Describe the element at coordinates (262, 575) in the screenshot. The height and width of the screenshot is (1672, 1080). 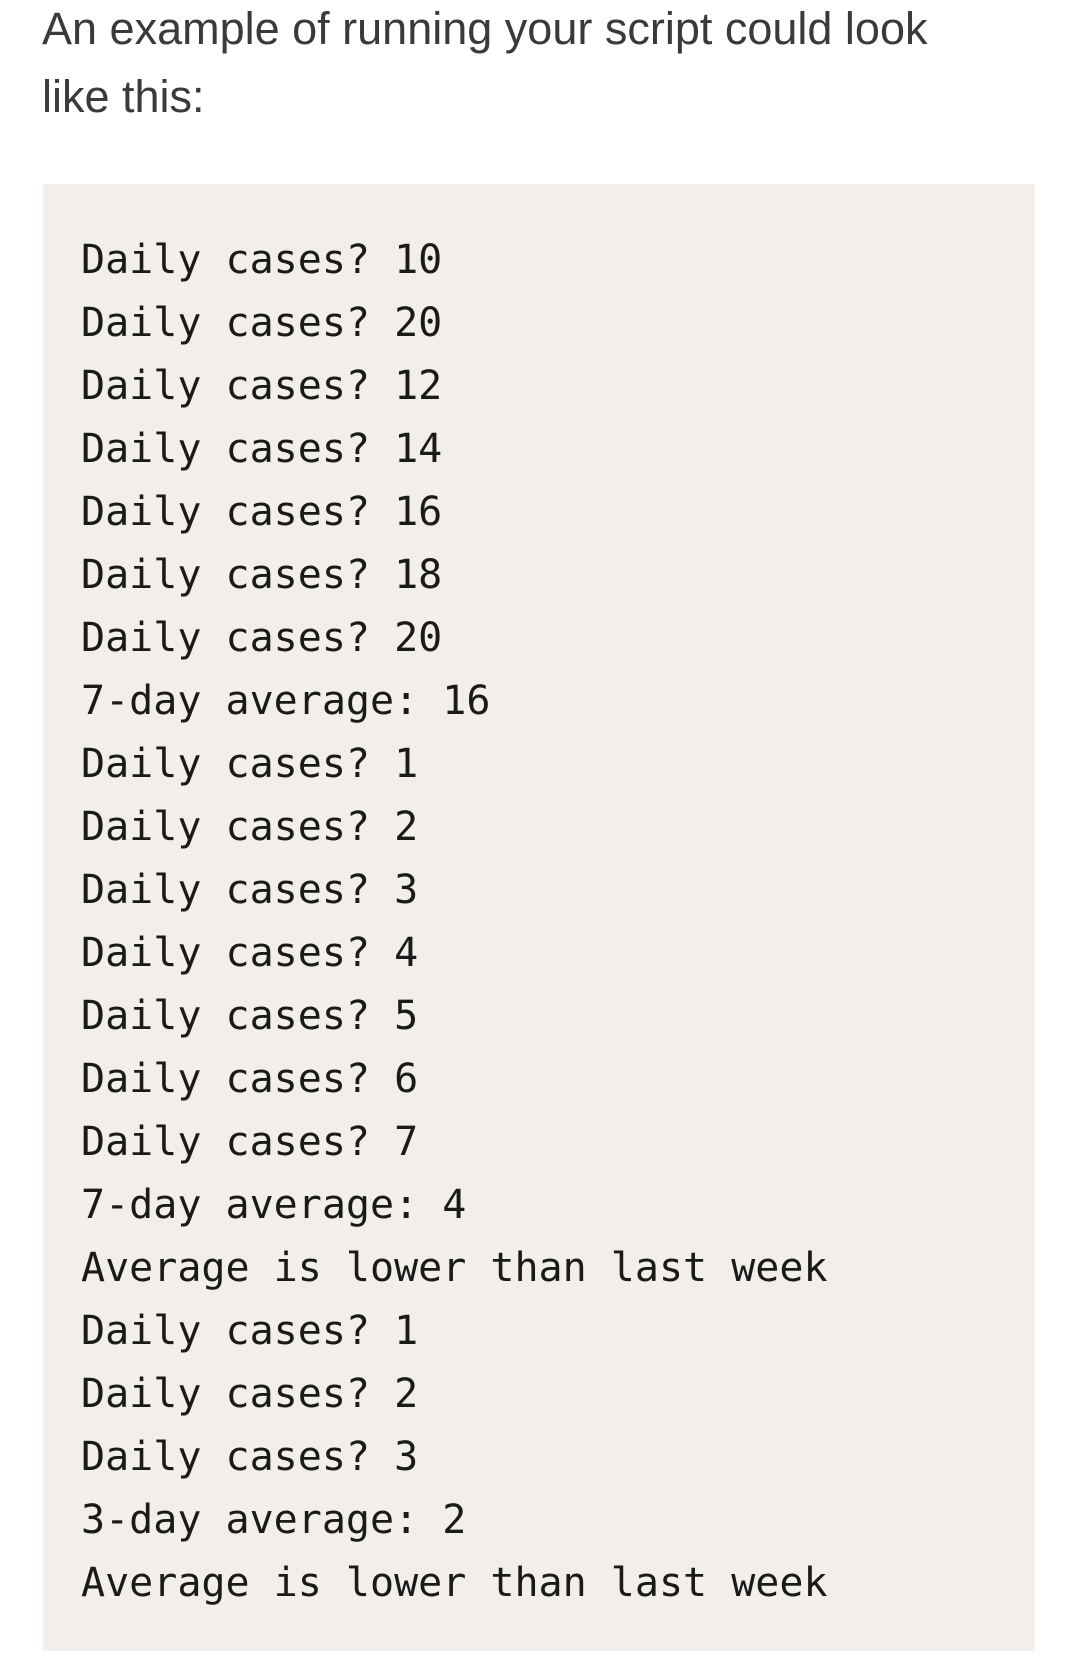
I see `console-line: Daily cases? 18` at that location.